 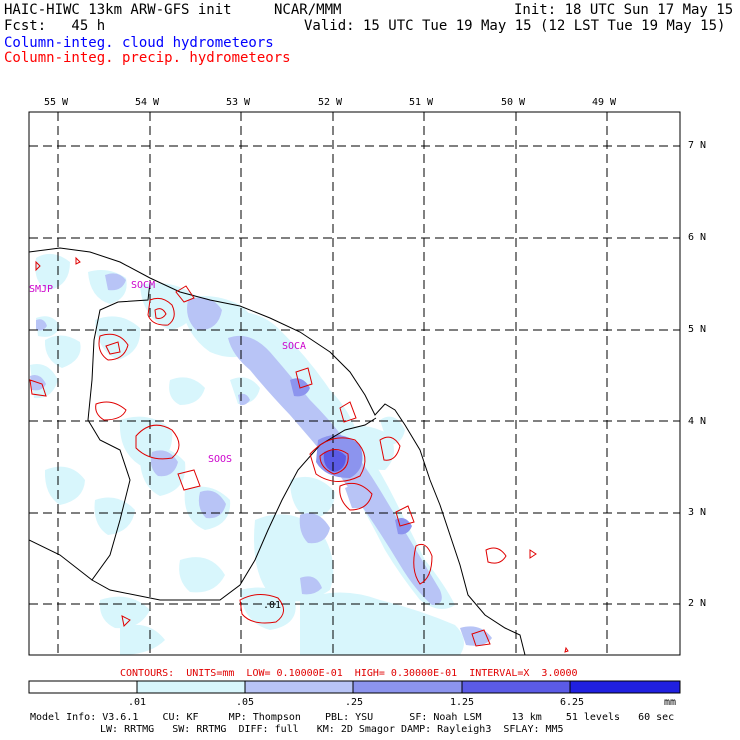 I want to click on station-label: SOCM, so click(x=143, y=285).